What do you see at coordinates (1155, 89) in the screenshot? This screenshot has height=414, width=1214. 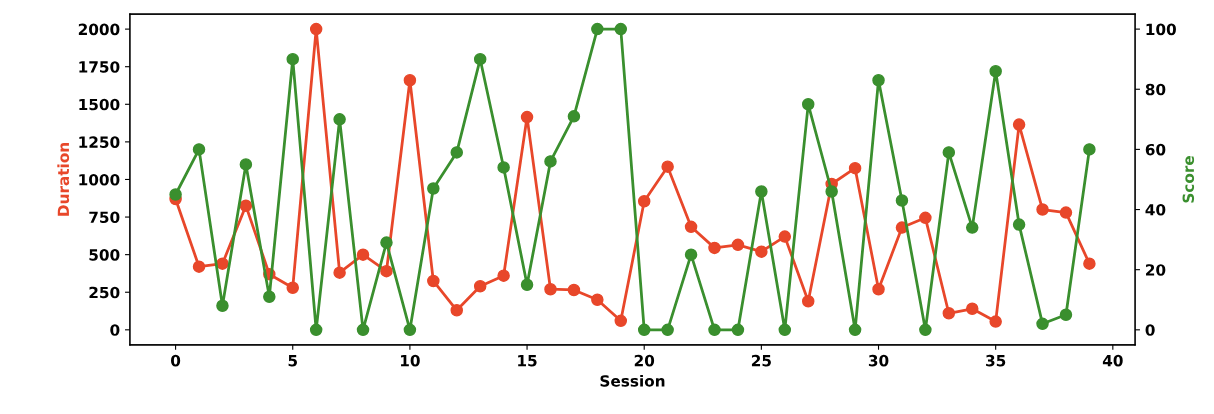 I see `y2-tick-label: 80` at bounding box center [1155, 89].